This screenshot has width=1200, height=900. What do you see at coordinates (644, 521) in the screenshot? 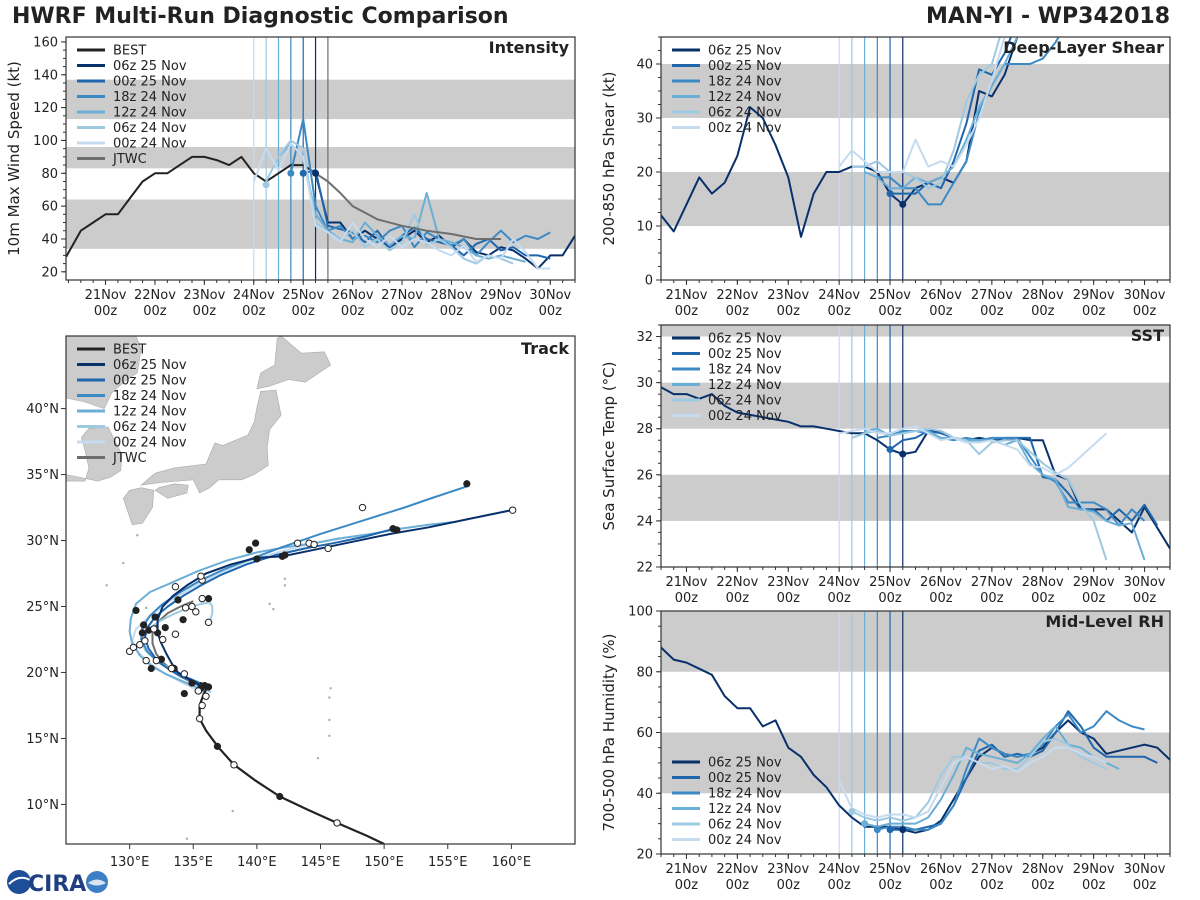
I see `y-tick-label: 24` at bounding box center [644, 521].